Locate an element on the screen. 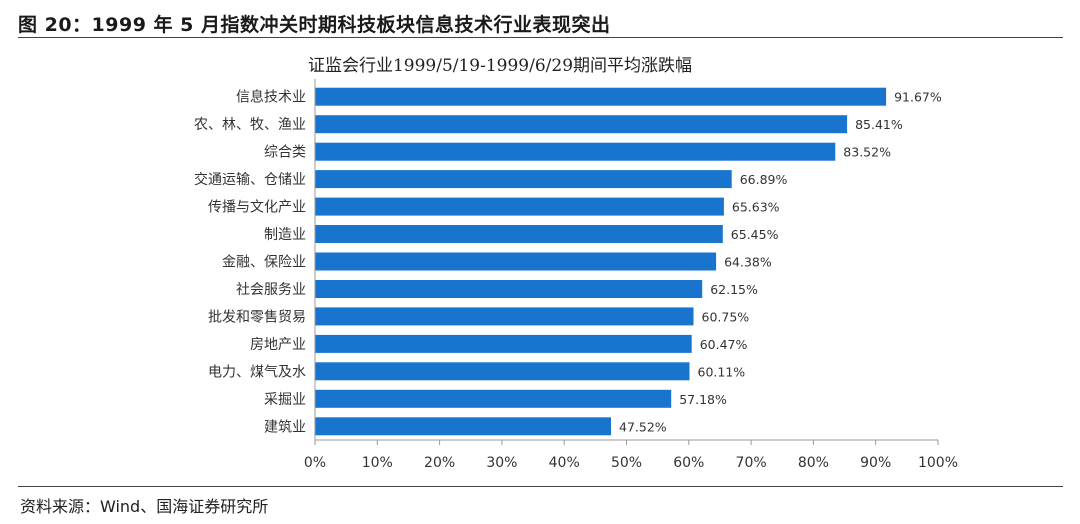 This screenshot has width=1080, height=524. category-label: 建筑业 is located at coordinates (285, 427).